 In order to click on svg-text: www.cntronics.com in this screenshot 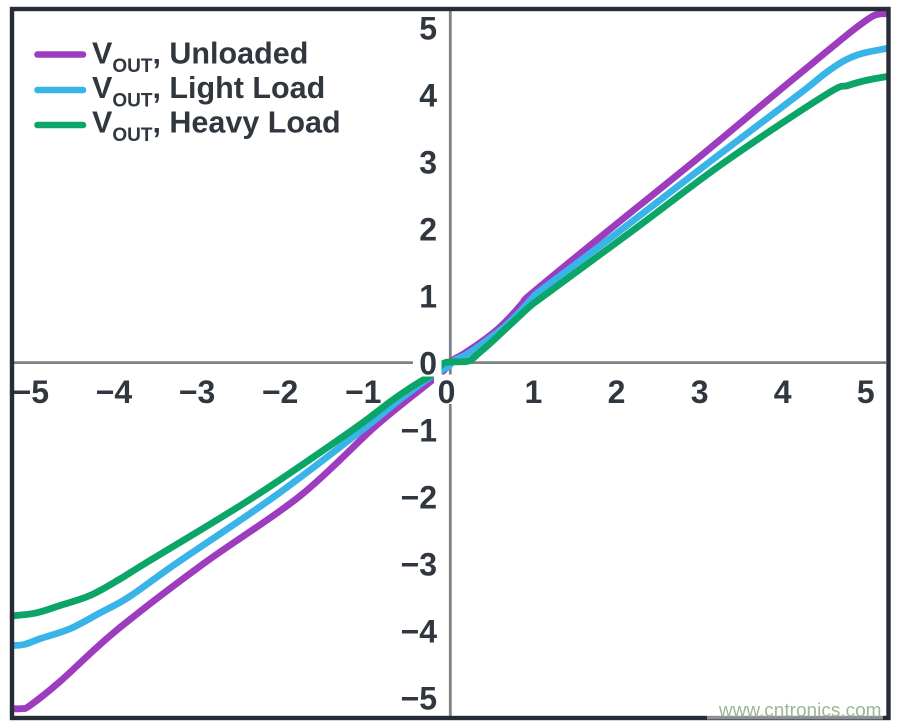, I will do `click(800, 711)`.